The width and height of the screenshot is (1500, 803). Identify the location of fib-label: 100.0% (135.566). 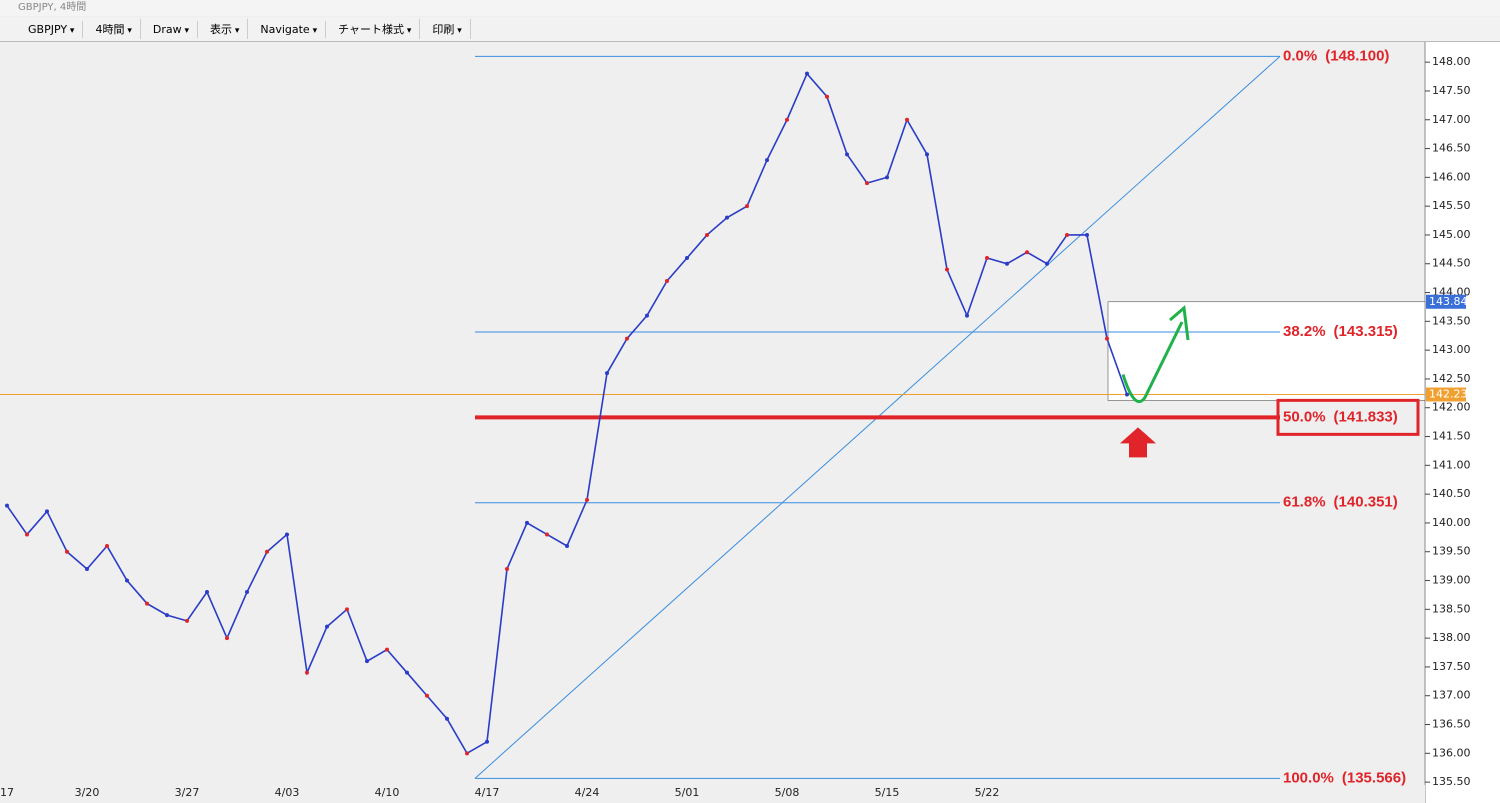
(1344, 777).